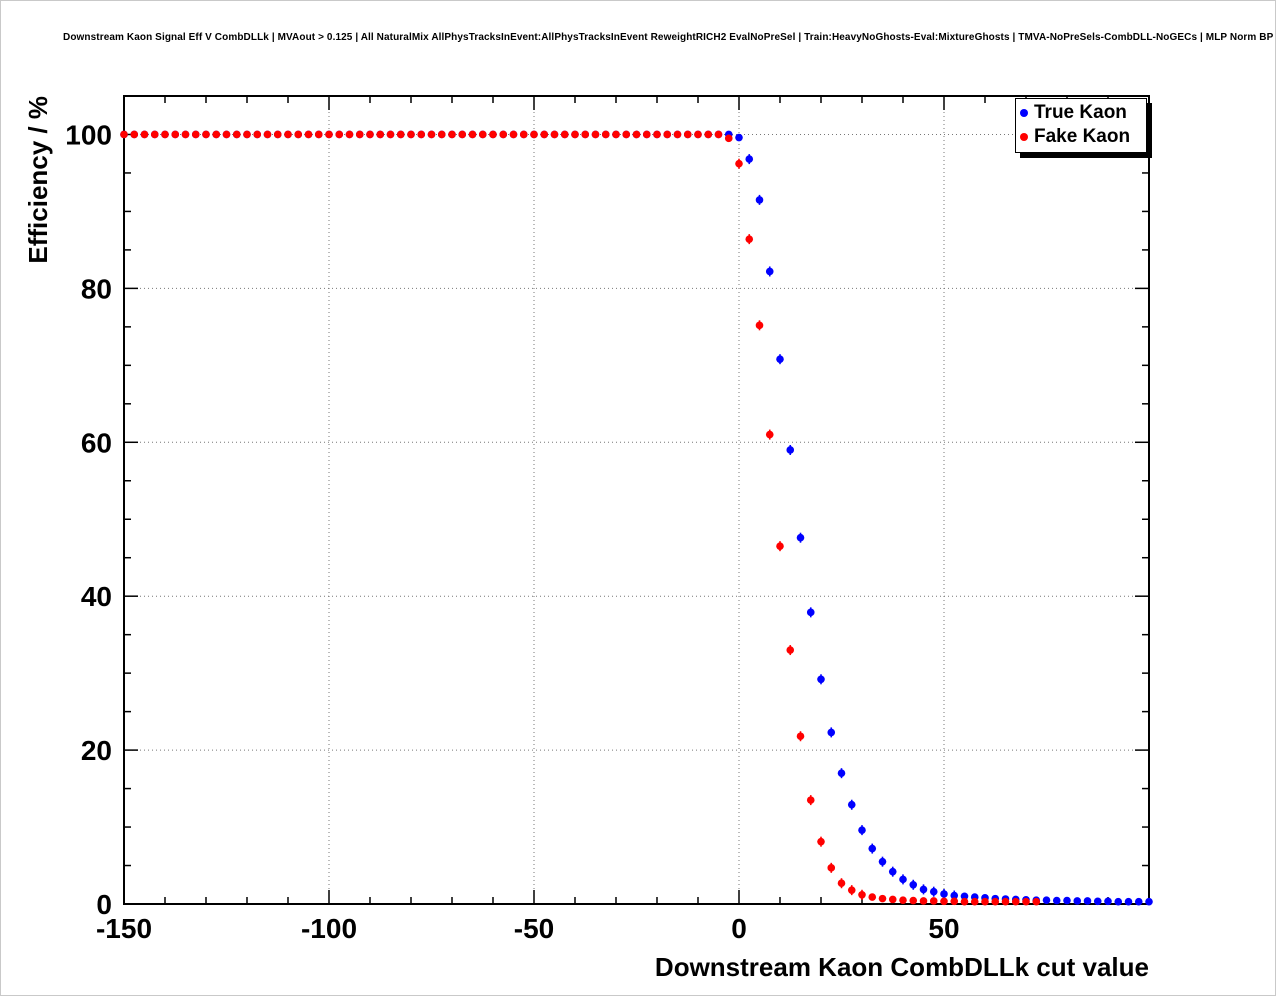  Describe the element at coordinates (1024, 137) in the screenshot. I see `legend-marker-fake-kaon-icon` at that location.